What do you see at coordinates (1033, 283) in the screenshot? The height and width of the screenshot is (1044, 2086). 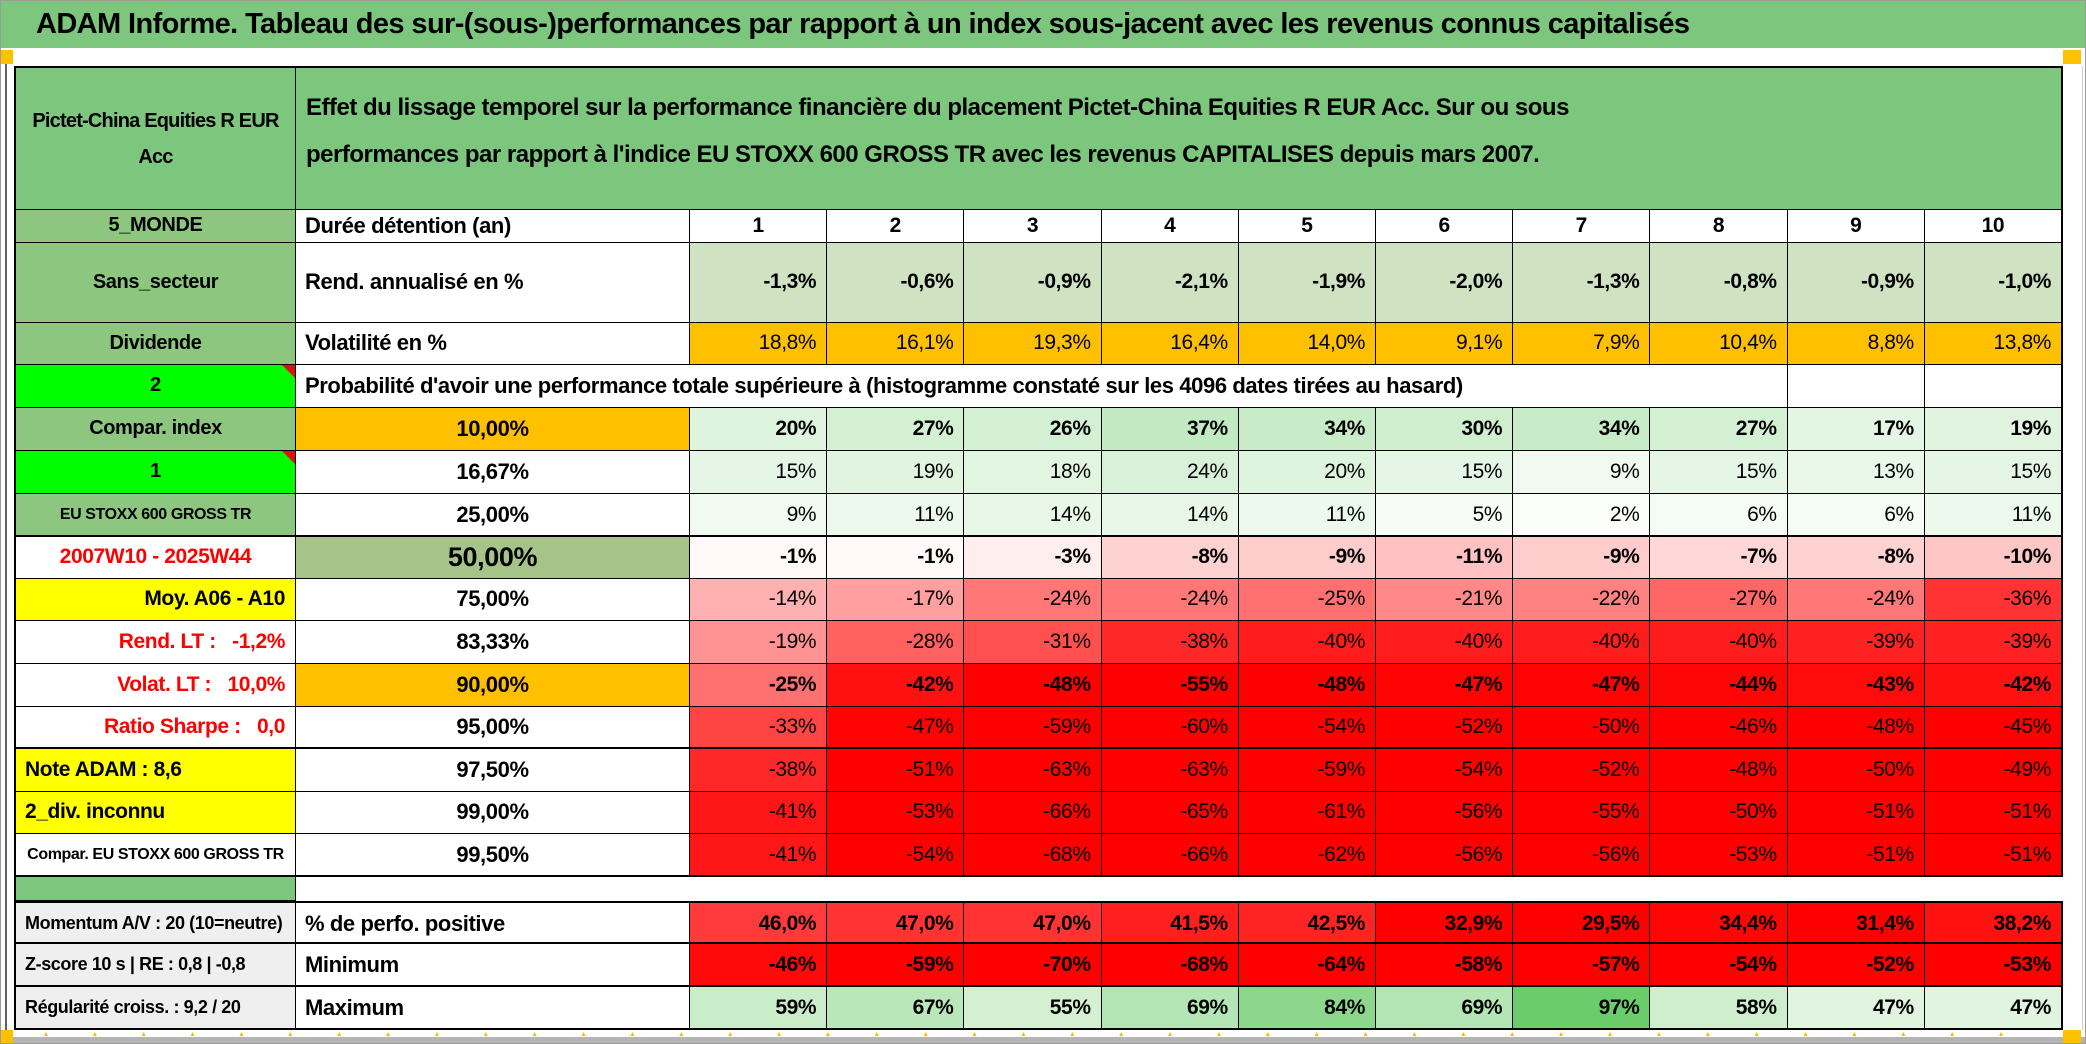 I see `value-cell: -0,9%` at bounding box center [1033, 283].